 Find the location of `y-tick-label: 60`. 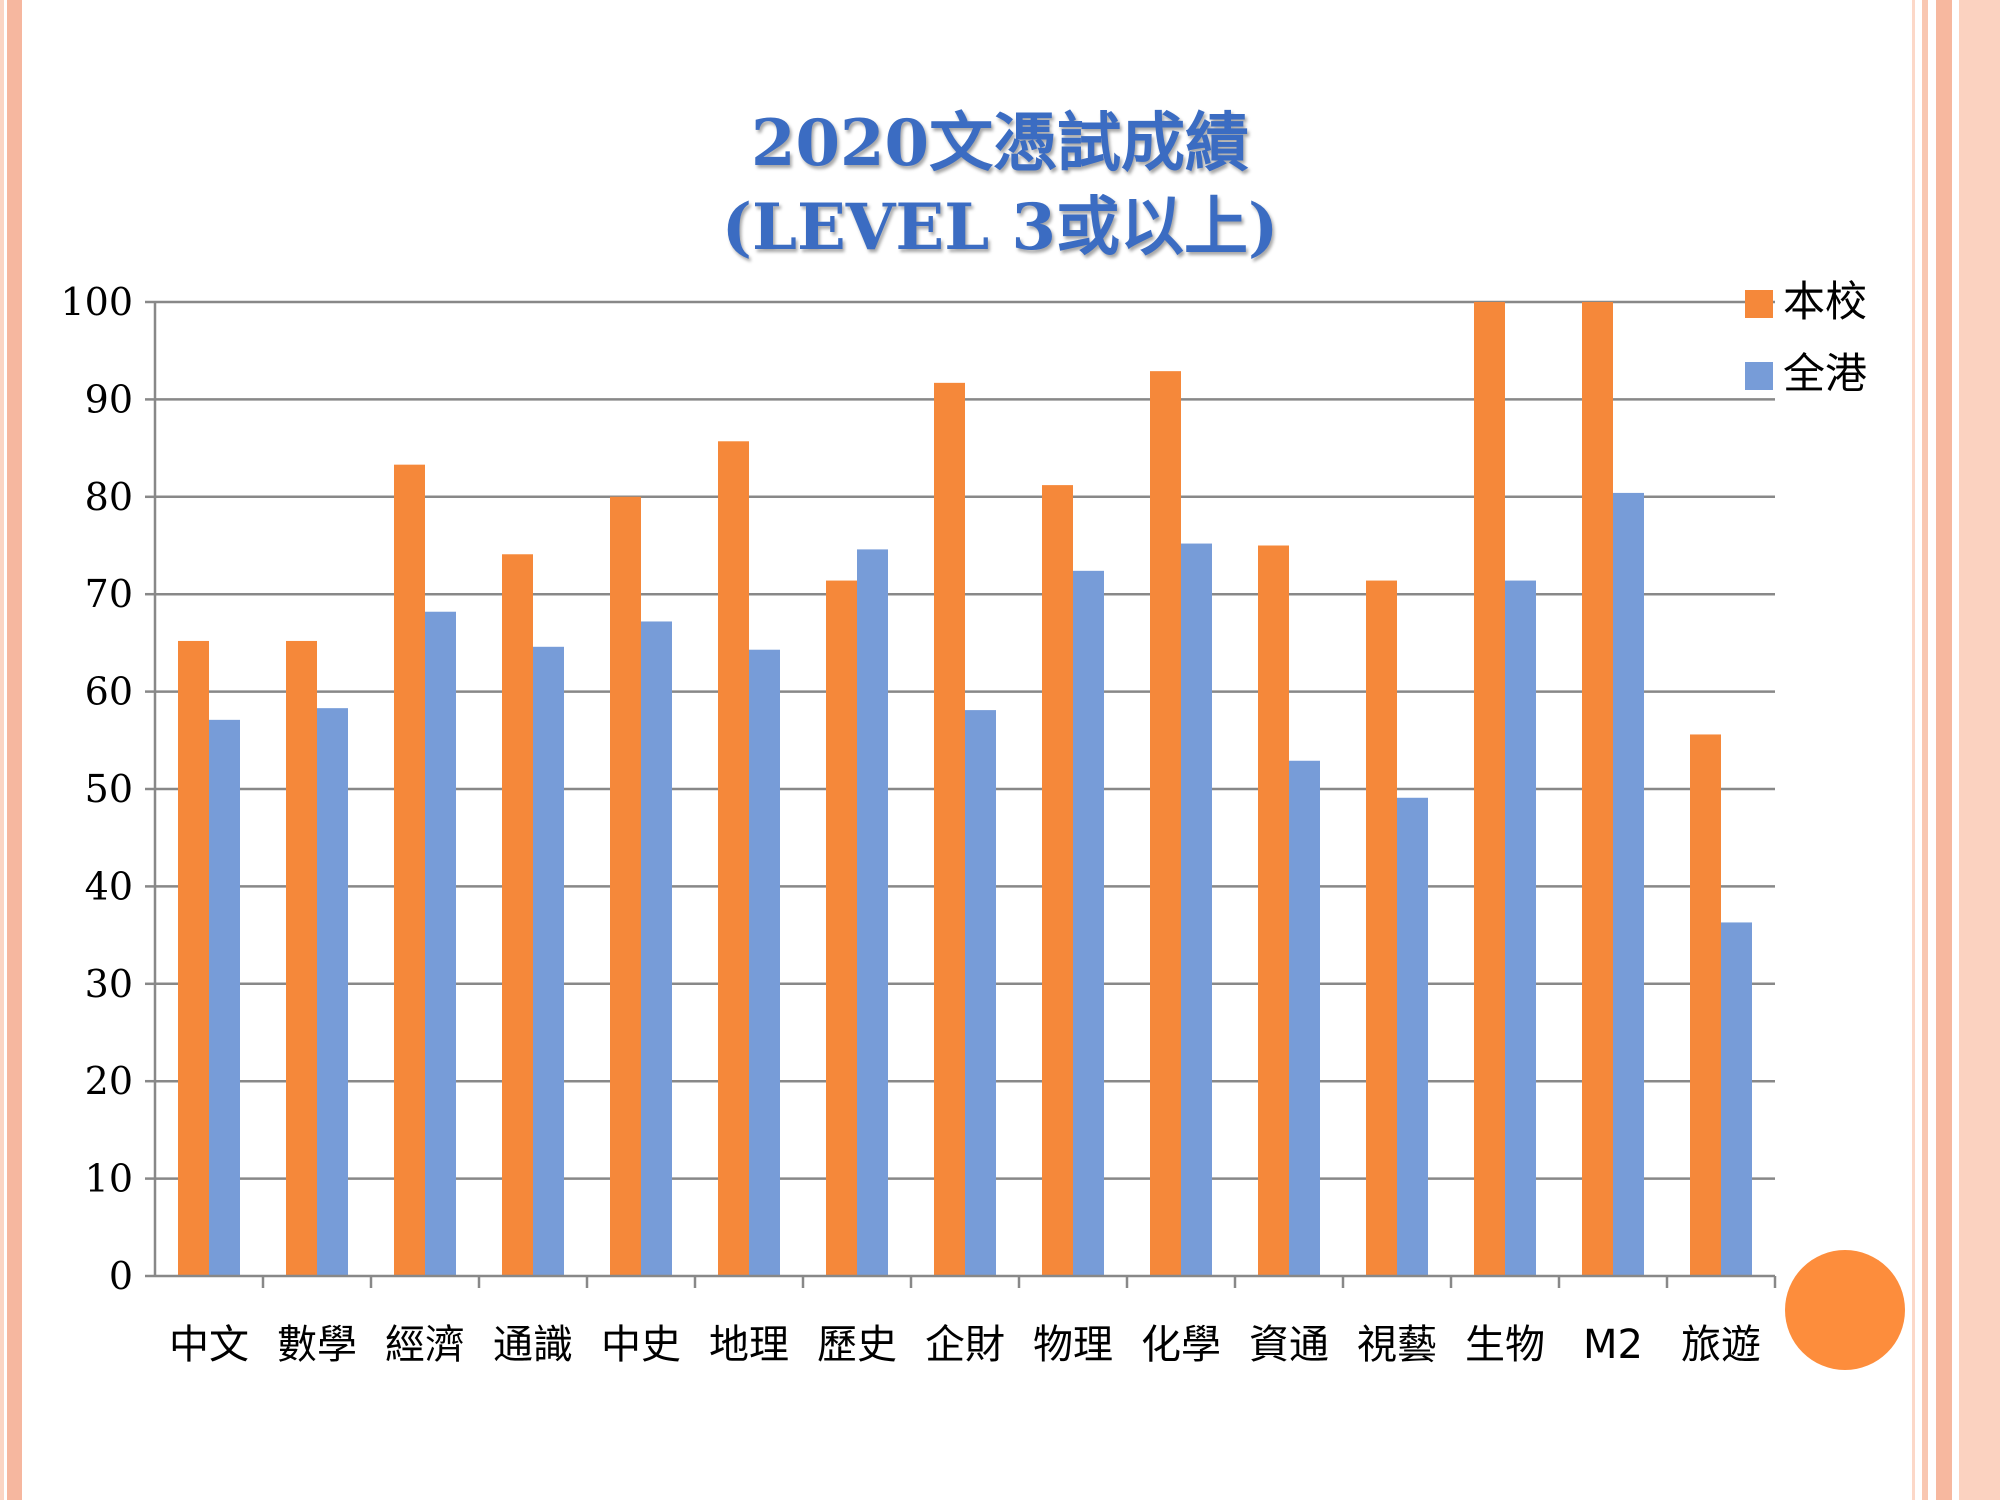

y-tick-label: 60 is located at coordinates (109, 692).